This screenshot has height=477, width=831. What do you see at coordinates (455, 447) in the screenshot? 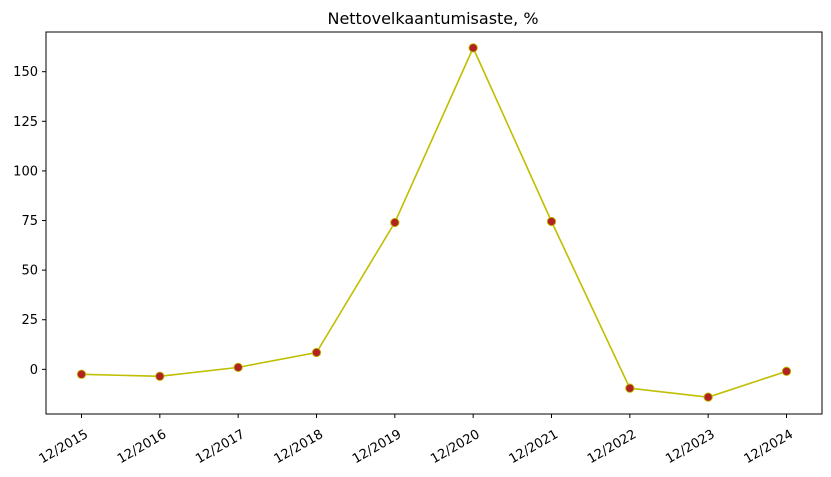
I see `x-tick-label: 12/2020` at bounding box center [455, 447].